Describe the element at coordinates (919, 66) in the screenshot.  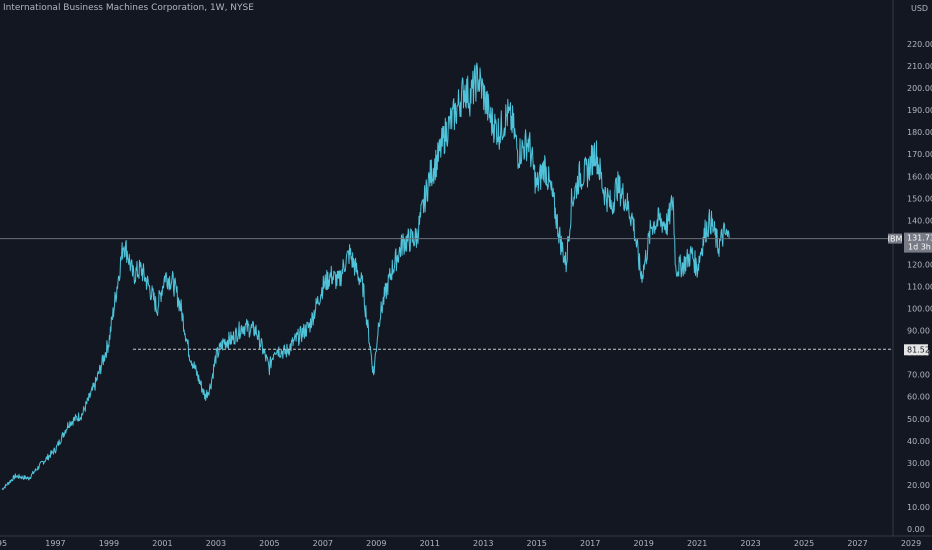
I see `price-tick-label: 210.00` at that location.